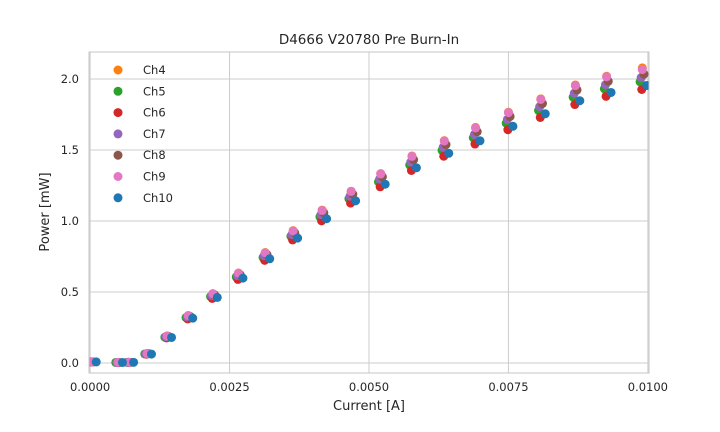 This screenshot has height=432, width=720. What do you see at coordinates (139, 177) in the screenshot?
I see `legend-item-Ch9: Ch9` at bounding box center [139, 177].